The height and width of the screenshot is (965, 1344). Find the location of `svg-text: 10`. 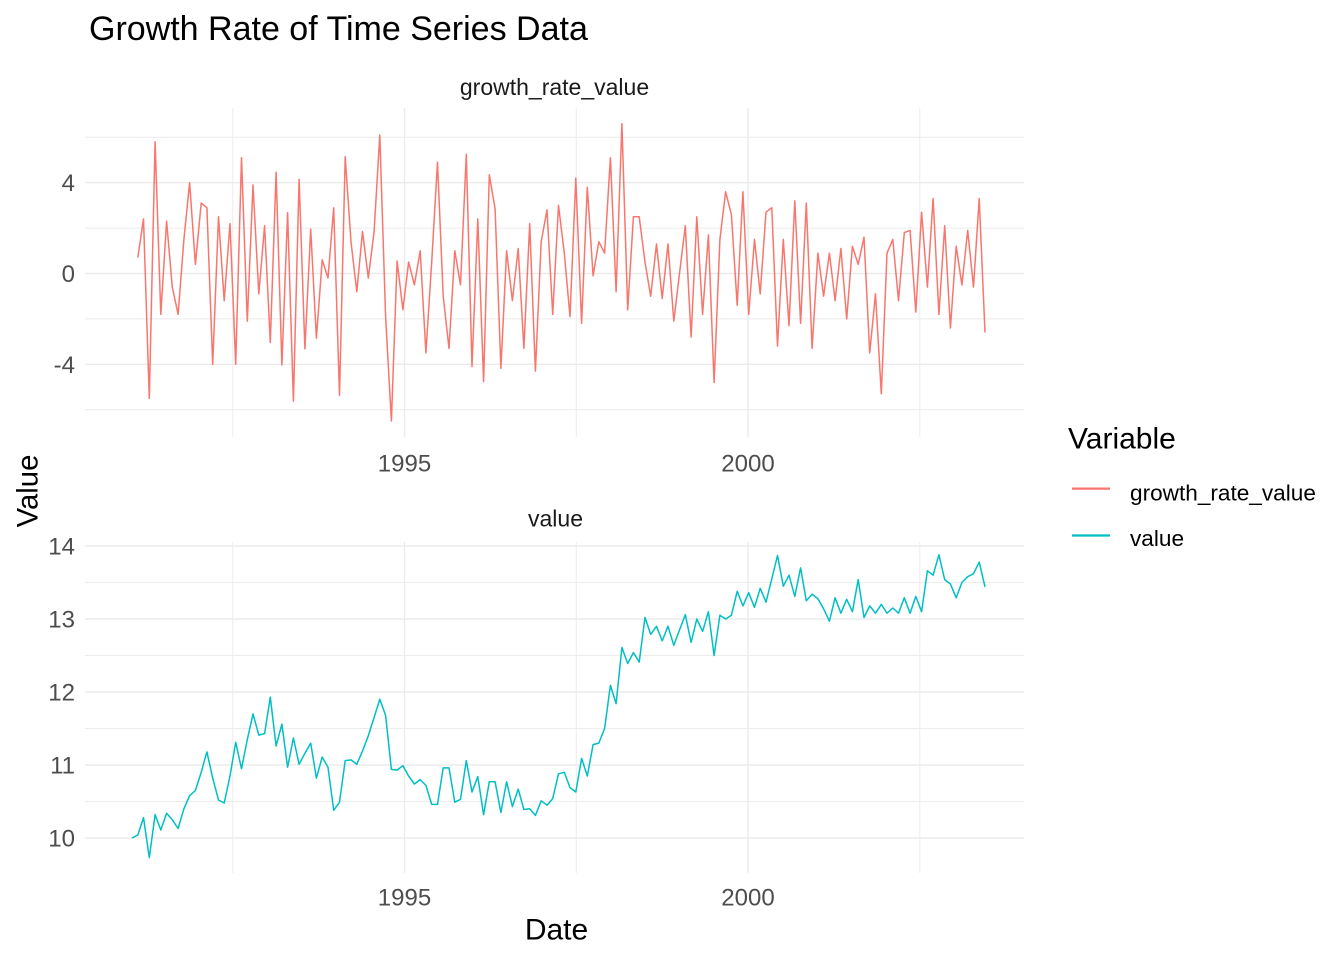

svg-text: 10 is located at coordinates (61, 839).